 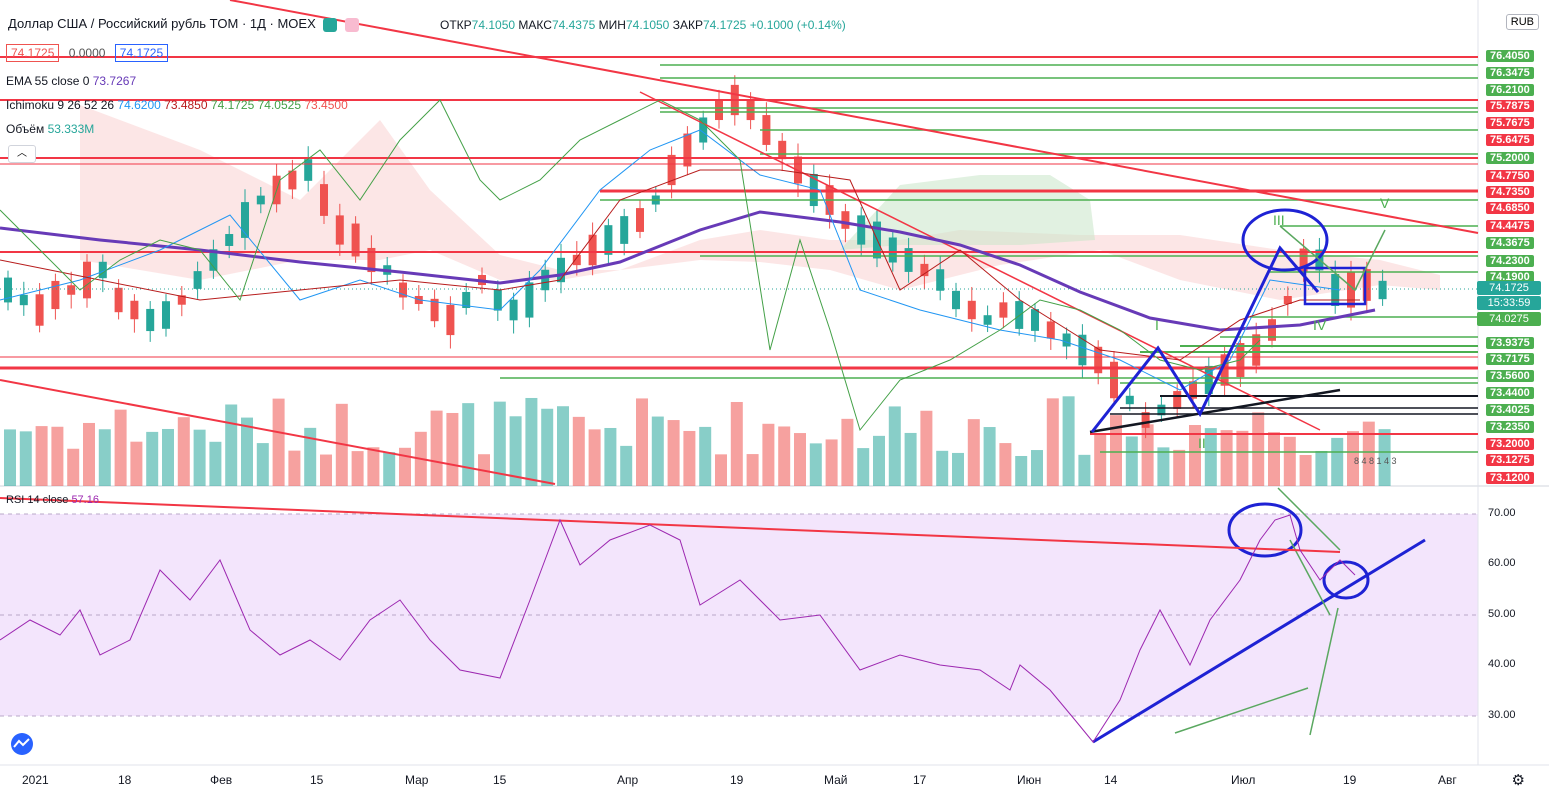 I want to click on settings-gear-icon: ⚙, so click(x=1518, y=780).